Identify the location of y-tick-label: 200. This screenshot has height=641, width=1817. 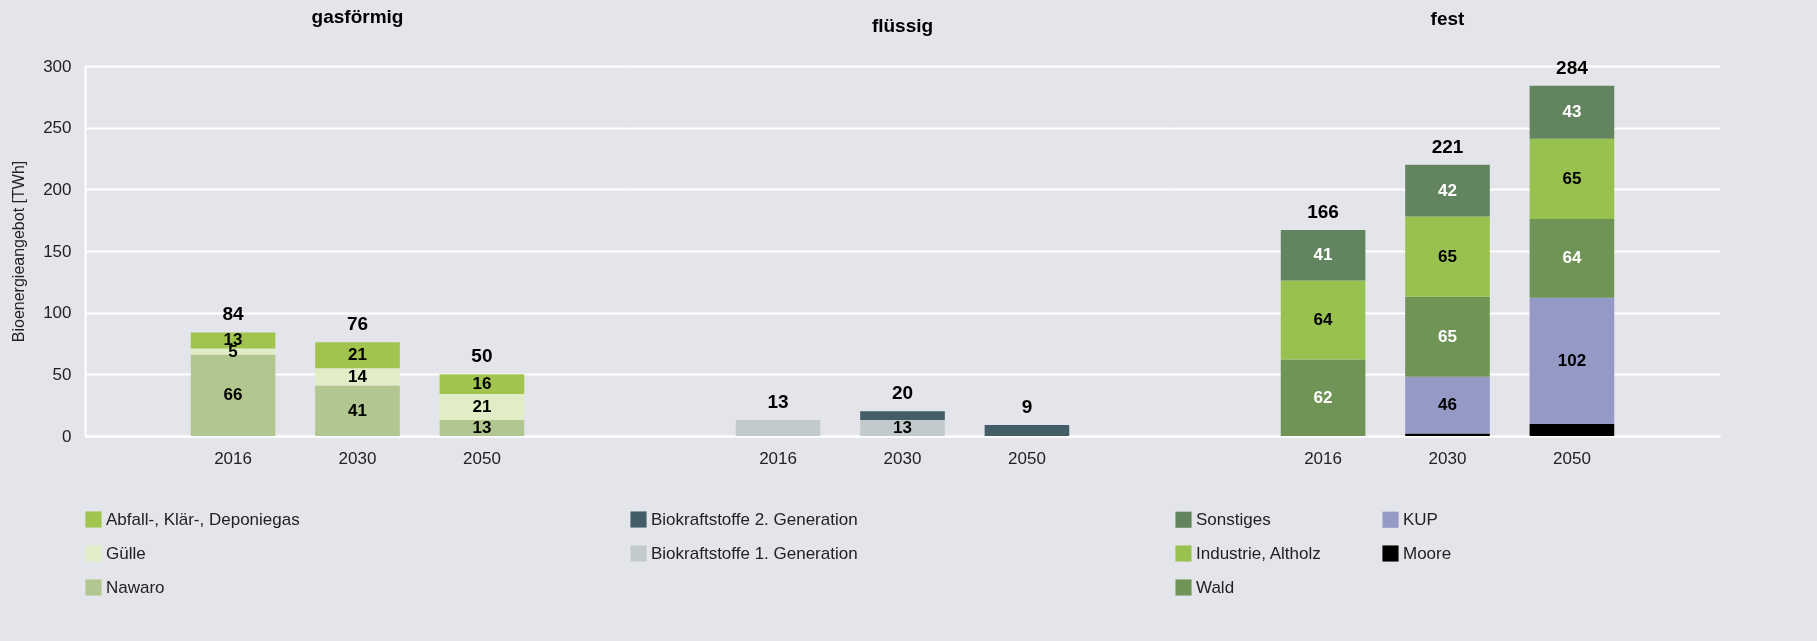
(57, 189).